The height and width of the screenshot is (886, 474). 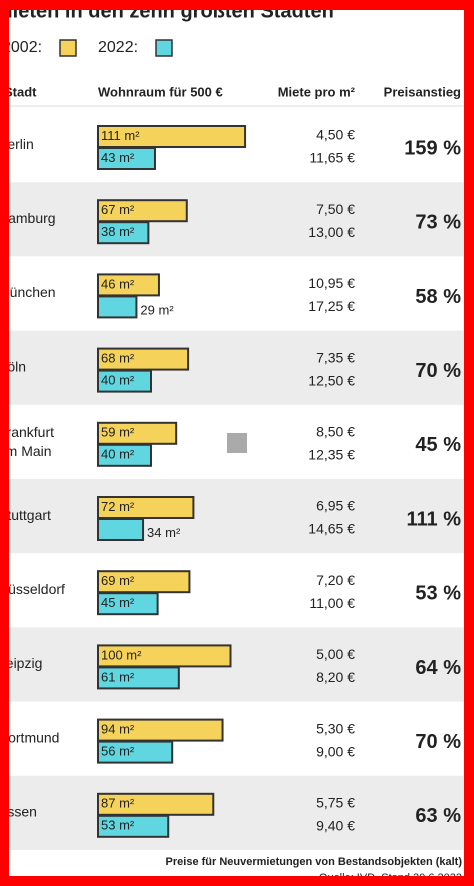 What do you see at coordinates (335, 728) in the screenshot?
I see `rent-2002: 5,30 €` at bounding box center [335, 728].